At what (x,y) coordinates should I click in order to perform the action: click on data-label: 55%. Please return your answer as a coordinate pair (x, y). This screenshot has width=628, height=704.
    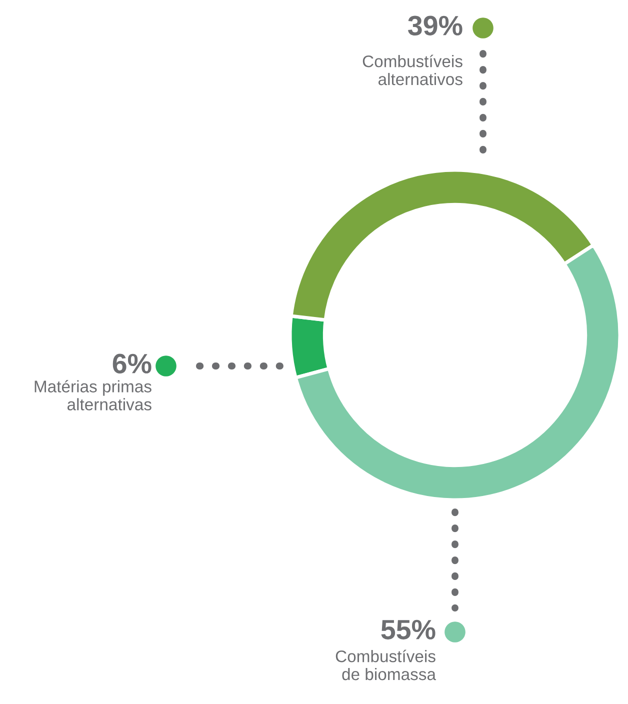
    Looking at the image, I should click on (408, 630).